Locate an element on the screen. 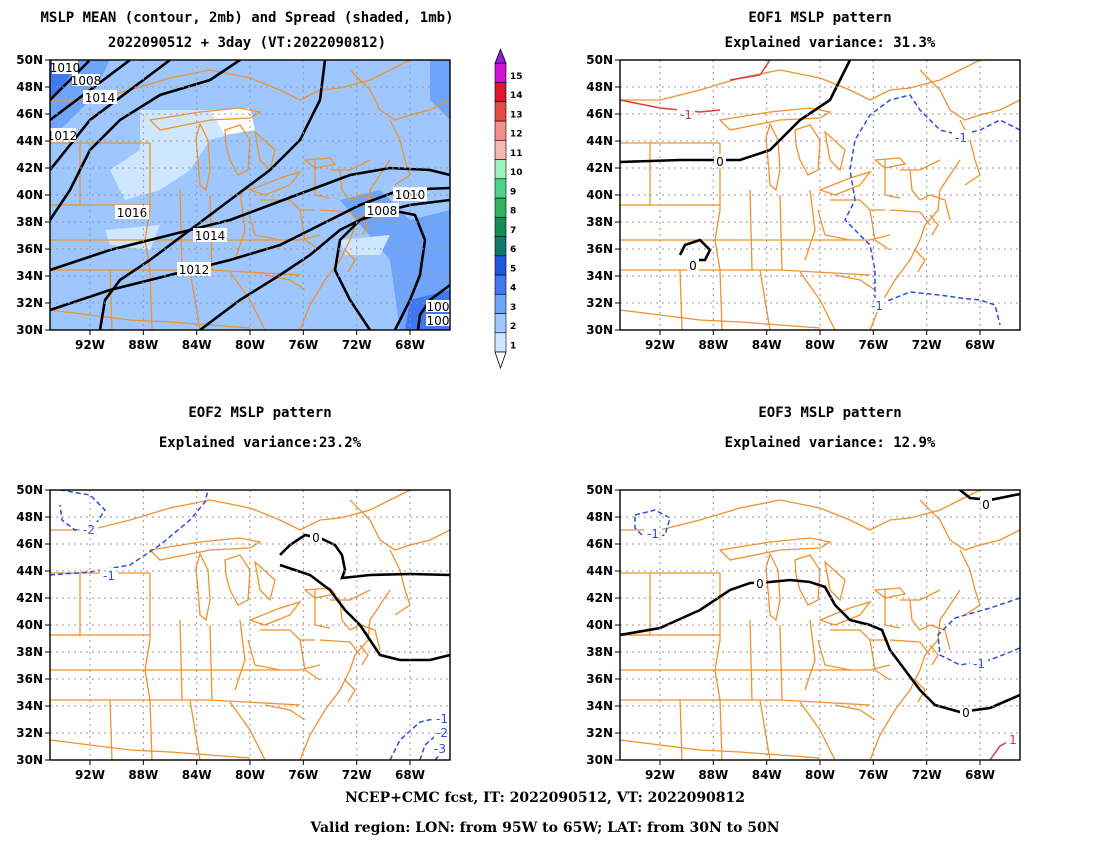  colorbar-label: 9 is located at coordinates (513, 192).